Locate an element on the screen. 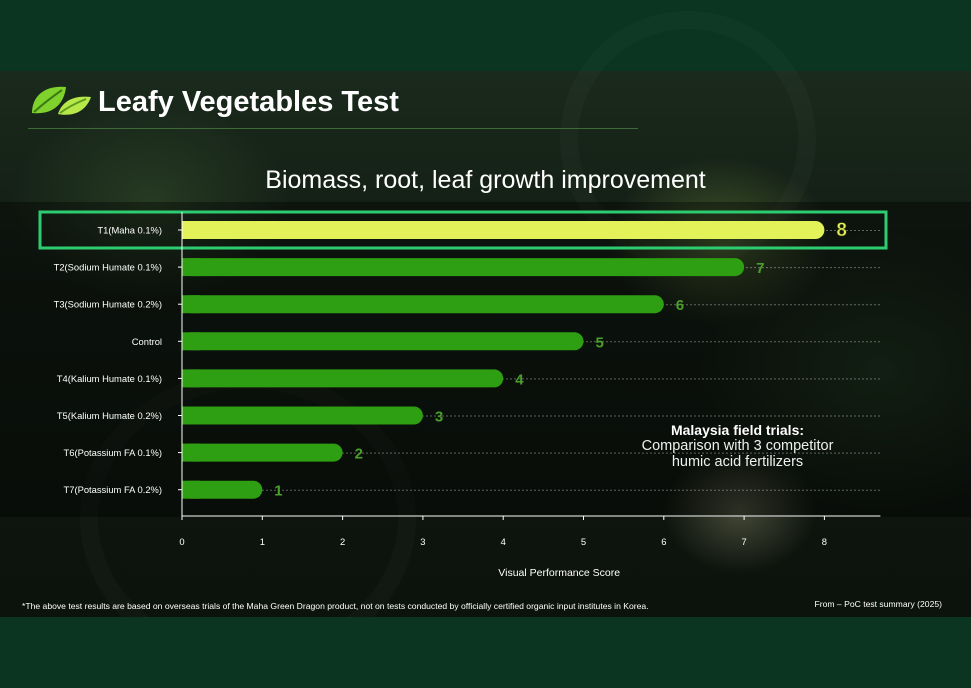 The height and width of the screenshot is (688, 971). data-label: 7 is located at coordinates (760, 268).